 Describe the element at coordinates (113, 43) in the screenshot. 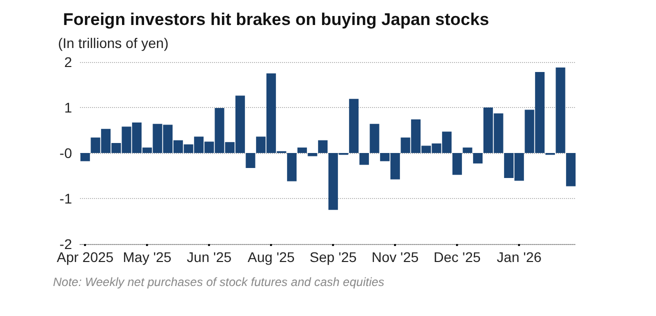

I see `y-axis-title: (In trillions of yen)` at that location.